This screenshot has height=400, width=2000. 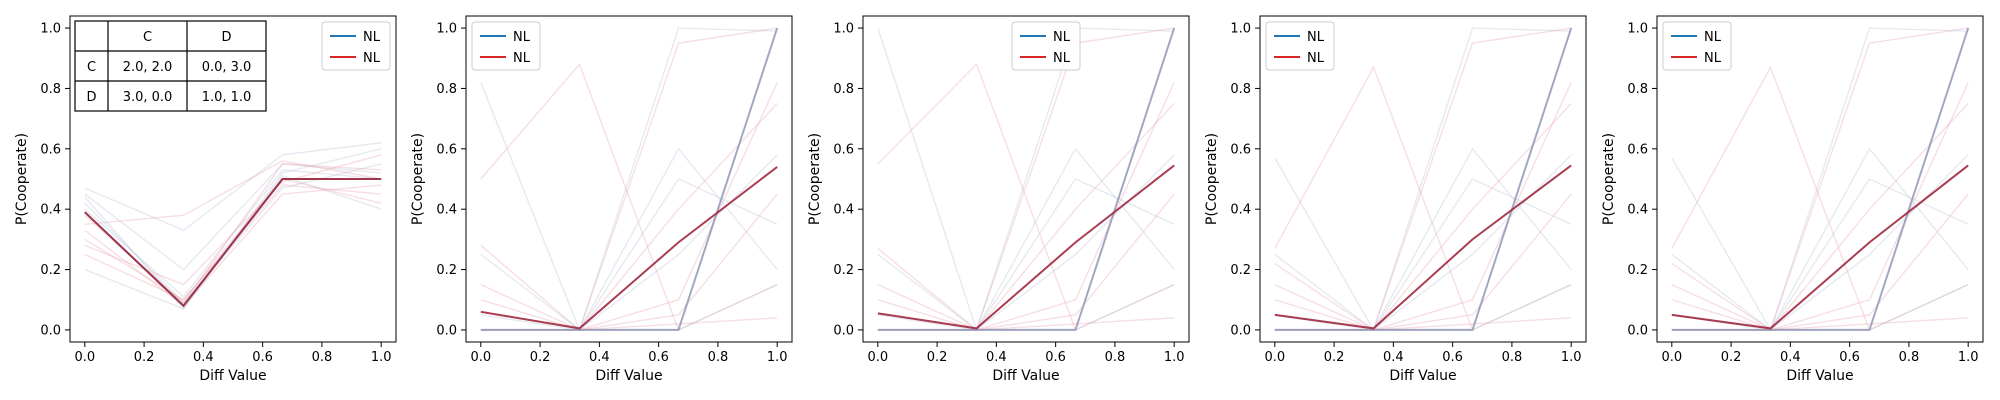 I want to click on table-frame, so click(x=170, y=66).